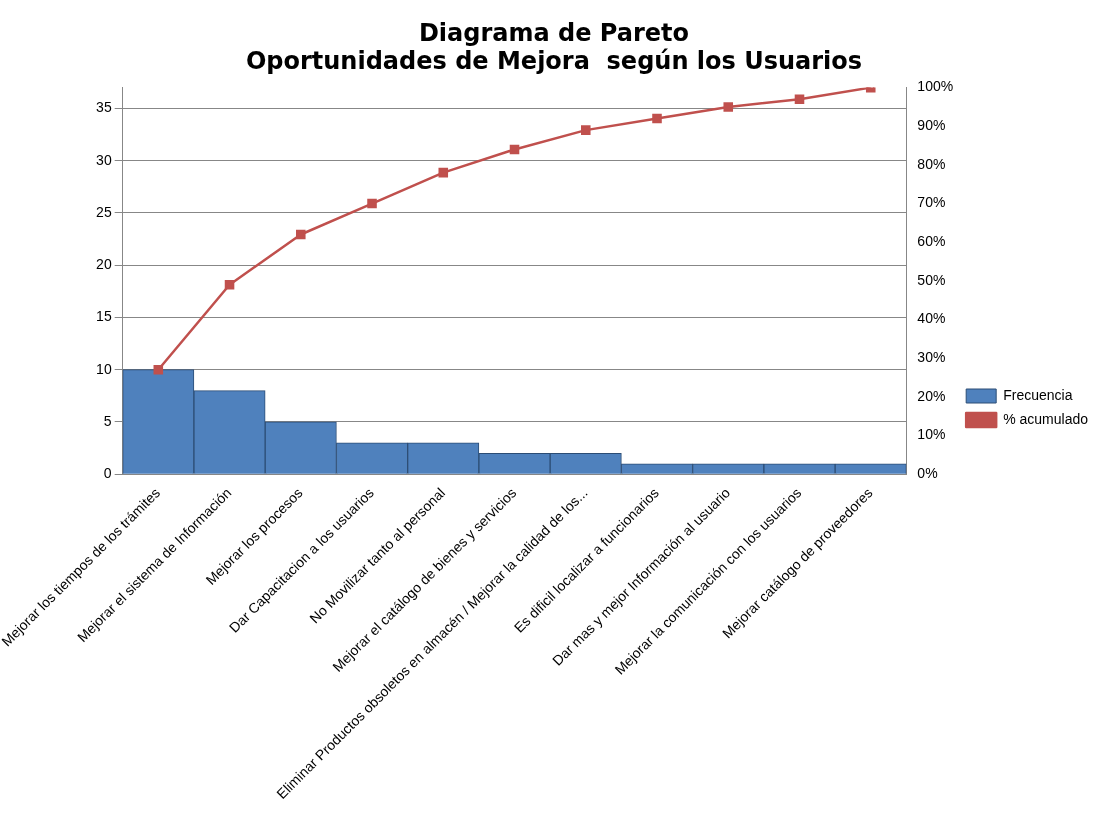 This screenshot has width=1118, height=816. I want to click on y2-tick-label: 10%, so click(931, 434).